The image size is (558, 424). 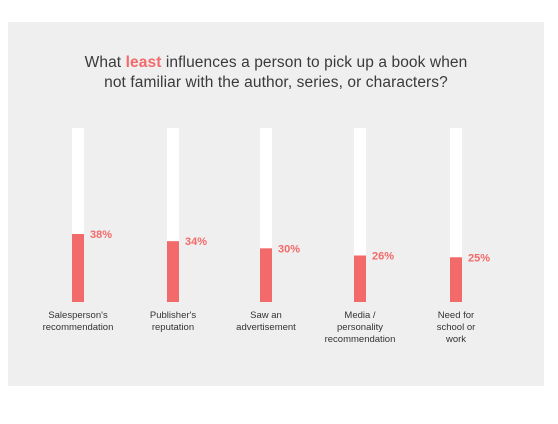 What do you see at coordinates (105, 62) in the screenshot?
I see `title-text-start: What` at bounding box center [105, 62].